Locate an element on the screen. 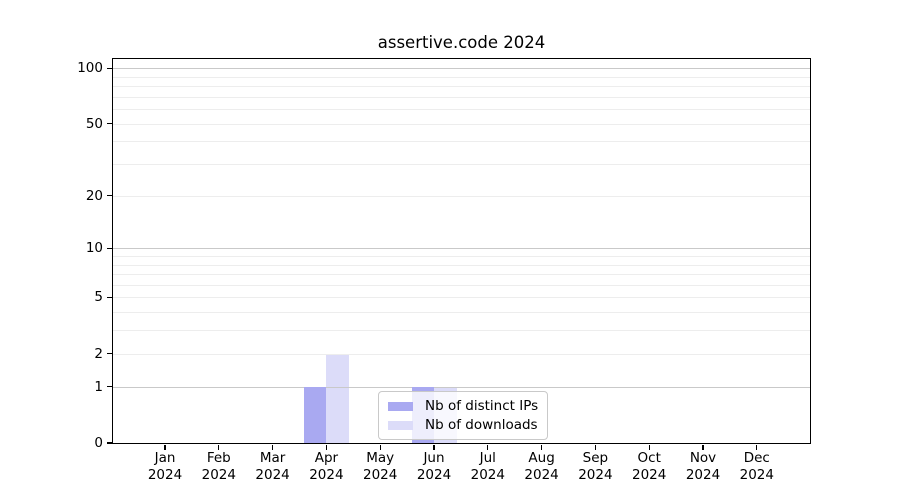 This screenshot has width=900, height=500. x-tick-label: Jan 2024 is located at coordinates (165, 466).